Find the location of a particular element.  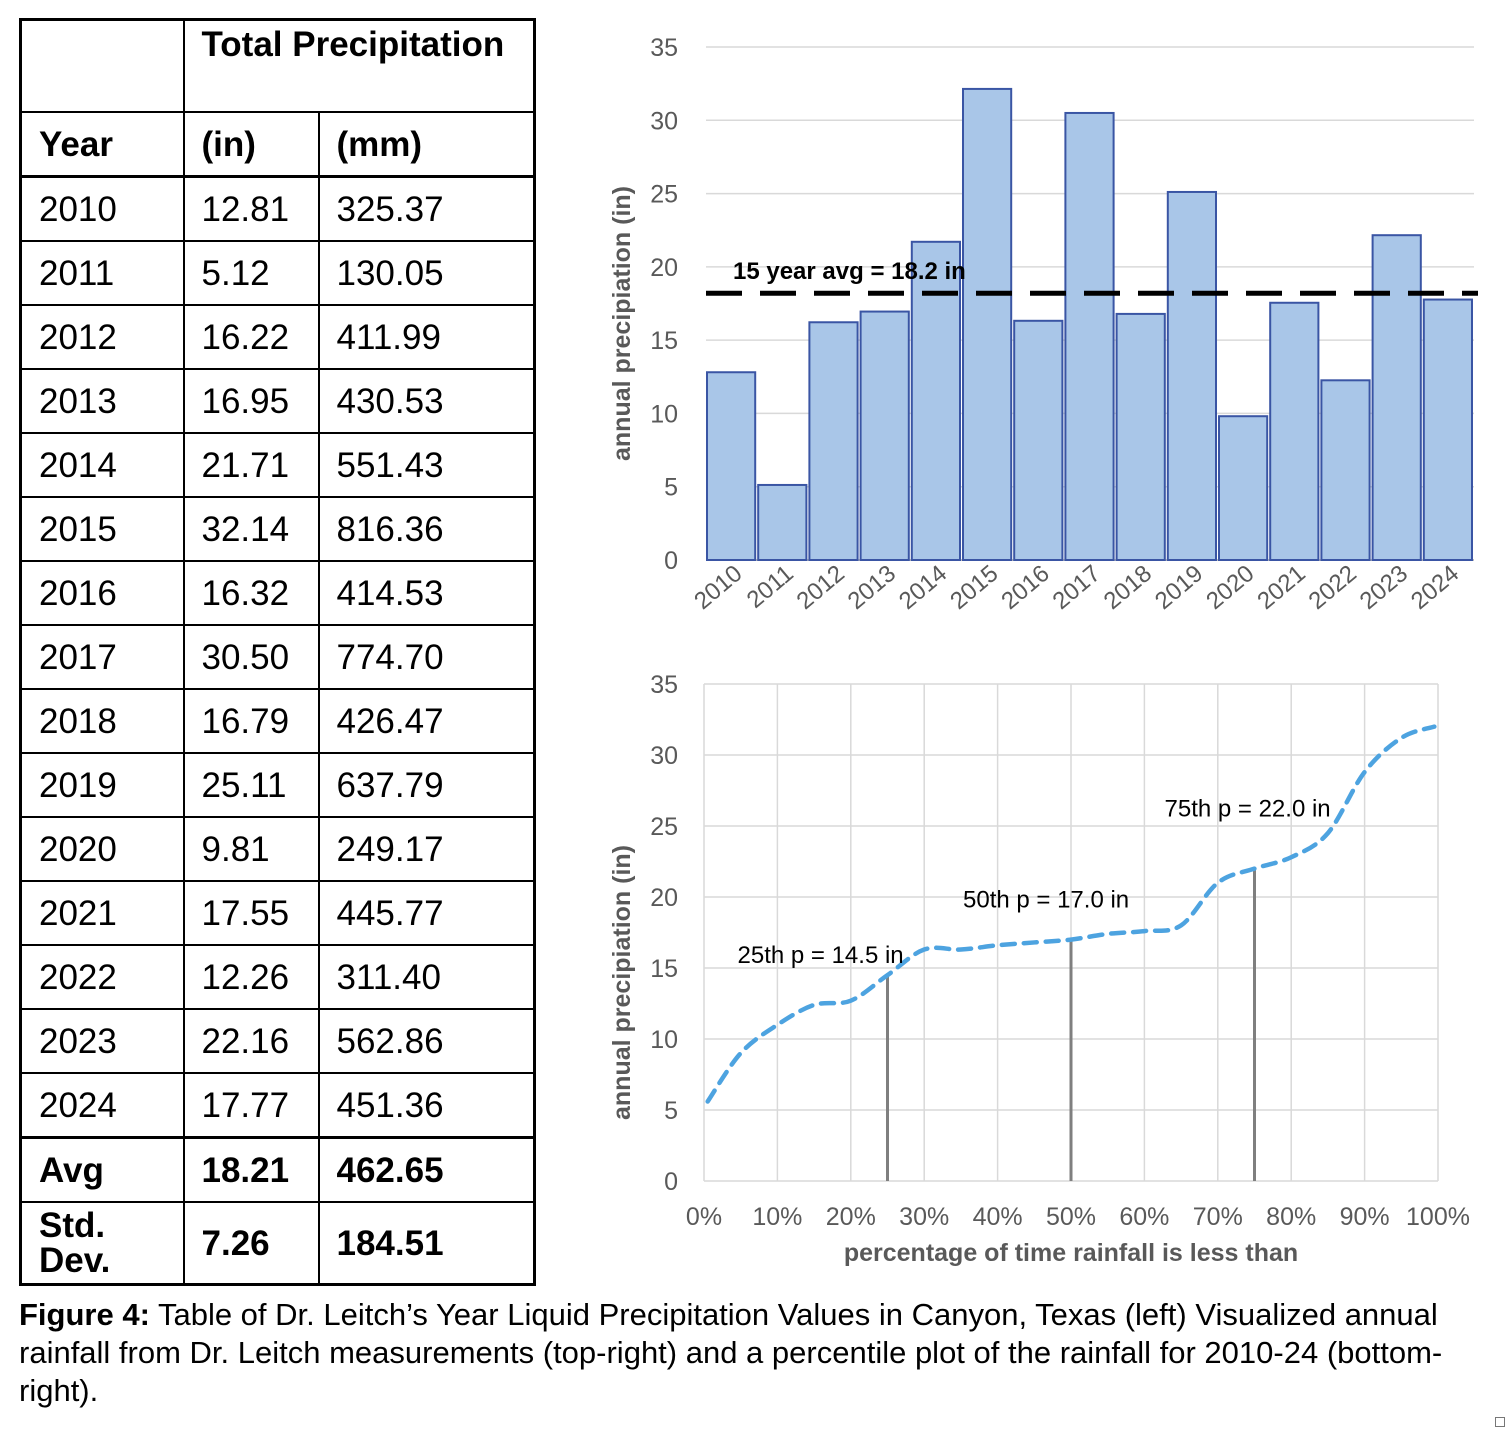

bar-x-tick-label: 2017 is located at coordinates (1077, 587).